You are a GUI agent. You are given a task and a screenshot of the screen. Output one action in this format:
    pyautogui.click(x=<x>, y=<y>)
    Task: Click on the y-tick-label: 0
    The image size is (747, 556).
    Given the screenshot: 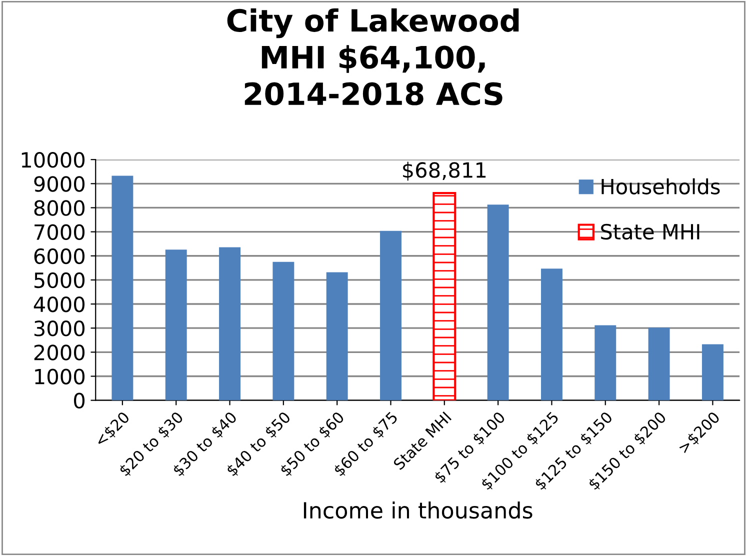 What is the action you would take?
    pyautogui.click(x=79, y=400)
    